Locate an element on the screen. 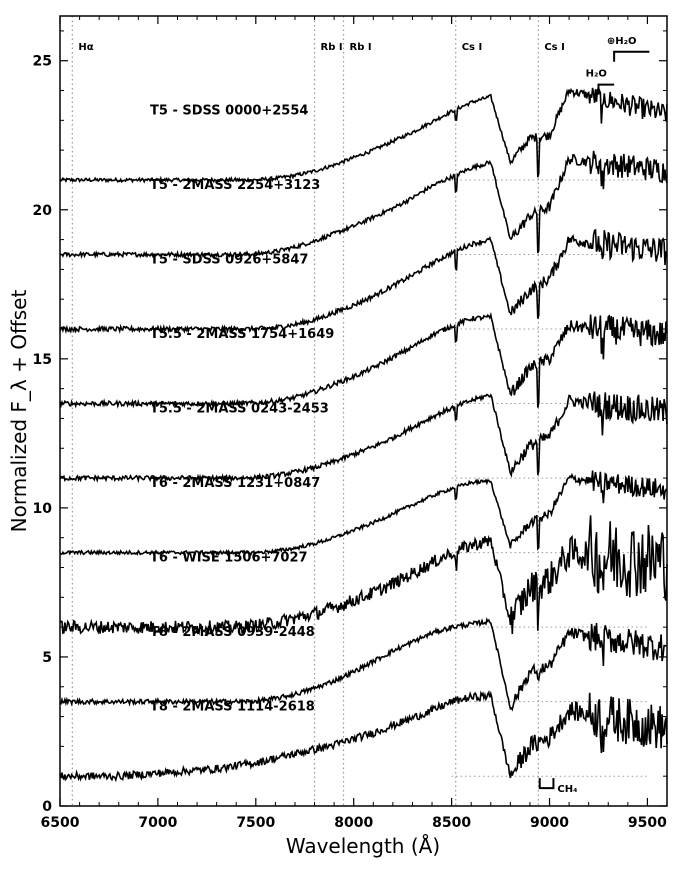 This screenshot has height=872, width=683. x-tick-label-6: 9500 is located at coordinates (647, 823).